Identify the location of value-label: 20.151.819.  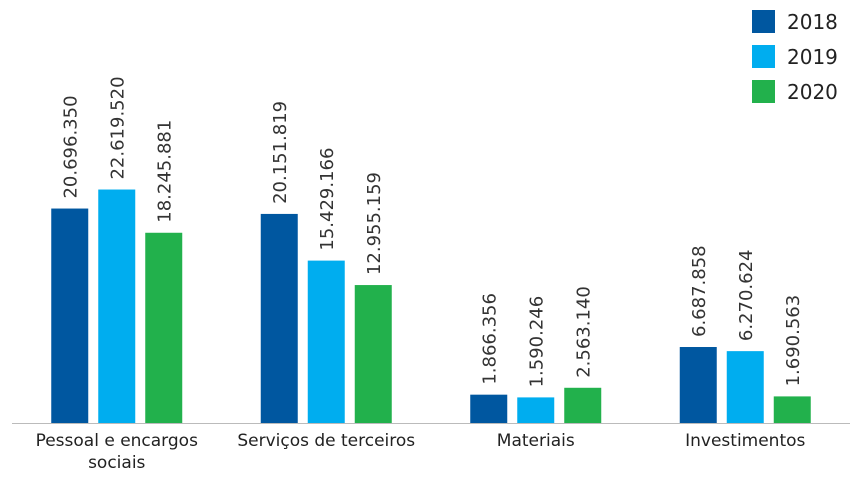
(280, 152).